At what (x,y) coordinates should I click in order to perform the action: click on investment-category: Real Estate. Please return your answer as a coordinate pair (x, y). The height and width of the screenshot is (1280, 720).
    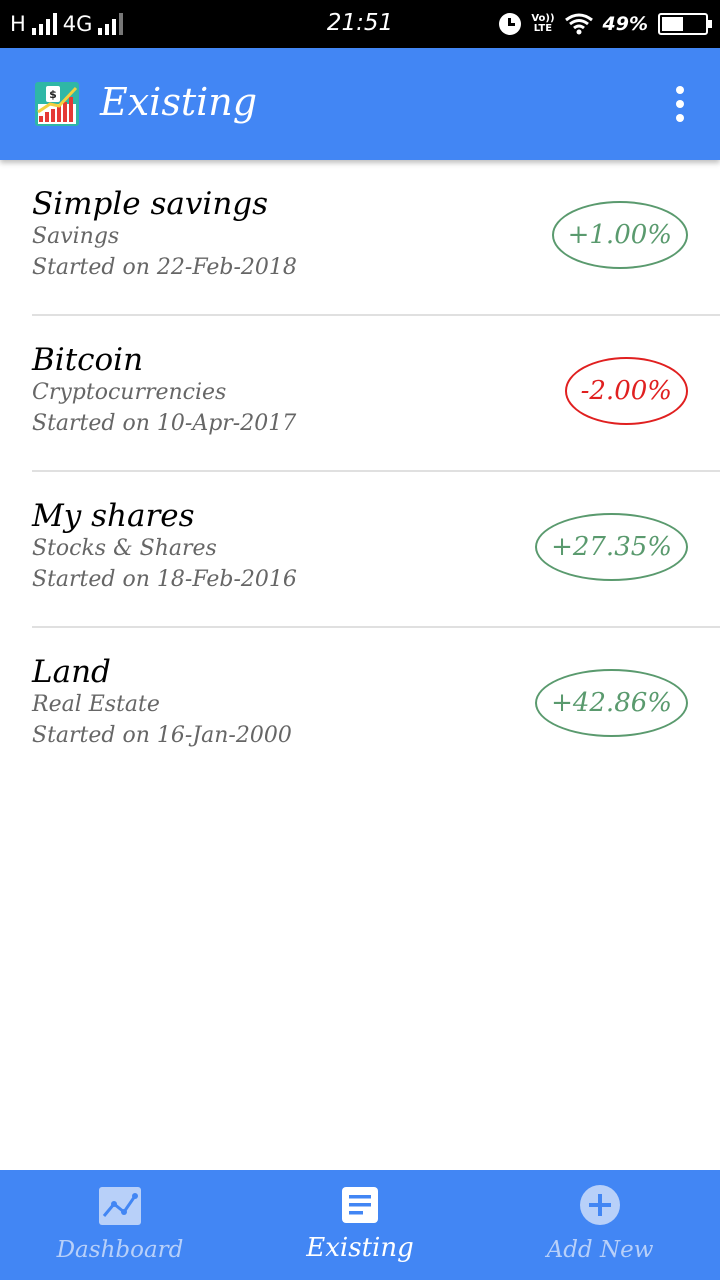
    Looking at the image, I should click on (96, 704).